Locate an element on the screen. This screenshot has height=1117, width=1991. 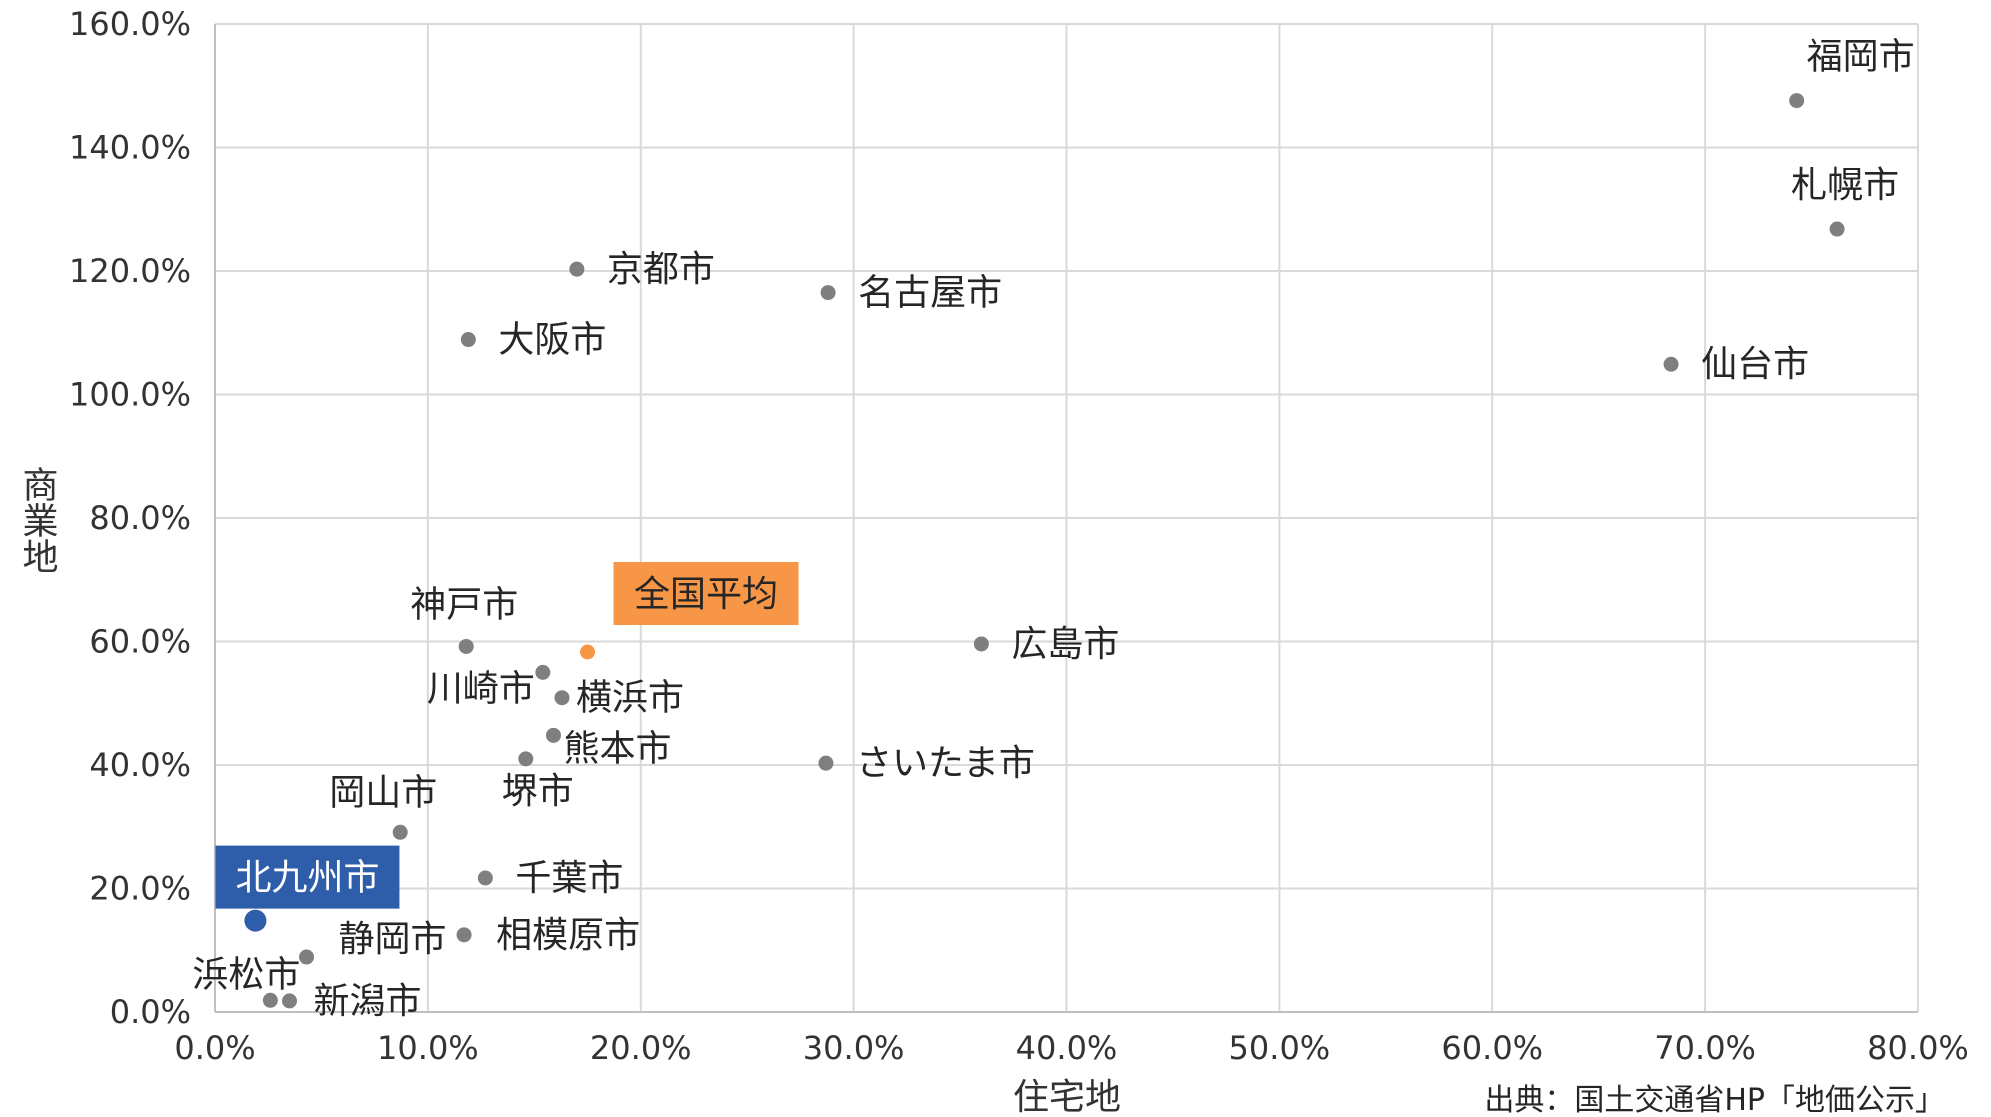
data-label: 堺市 is located at coordinates (538, 791).